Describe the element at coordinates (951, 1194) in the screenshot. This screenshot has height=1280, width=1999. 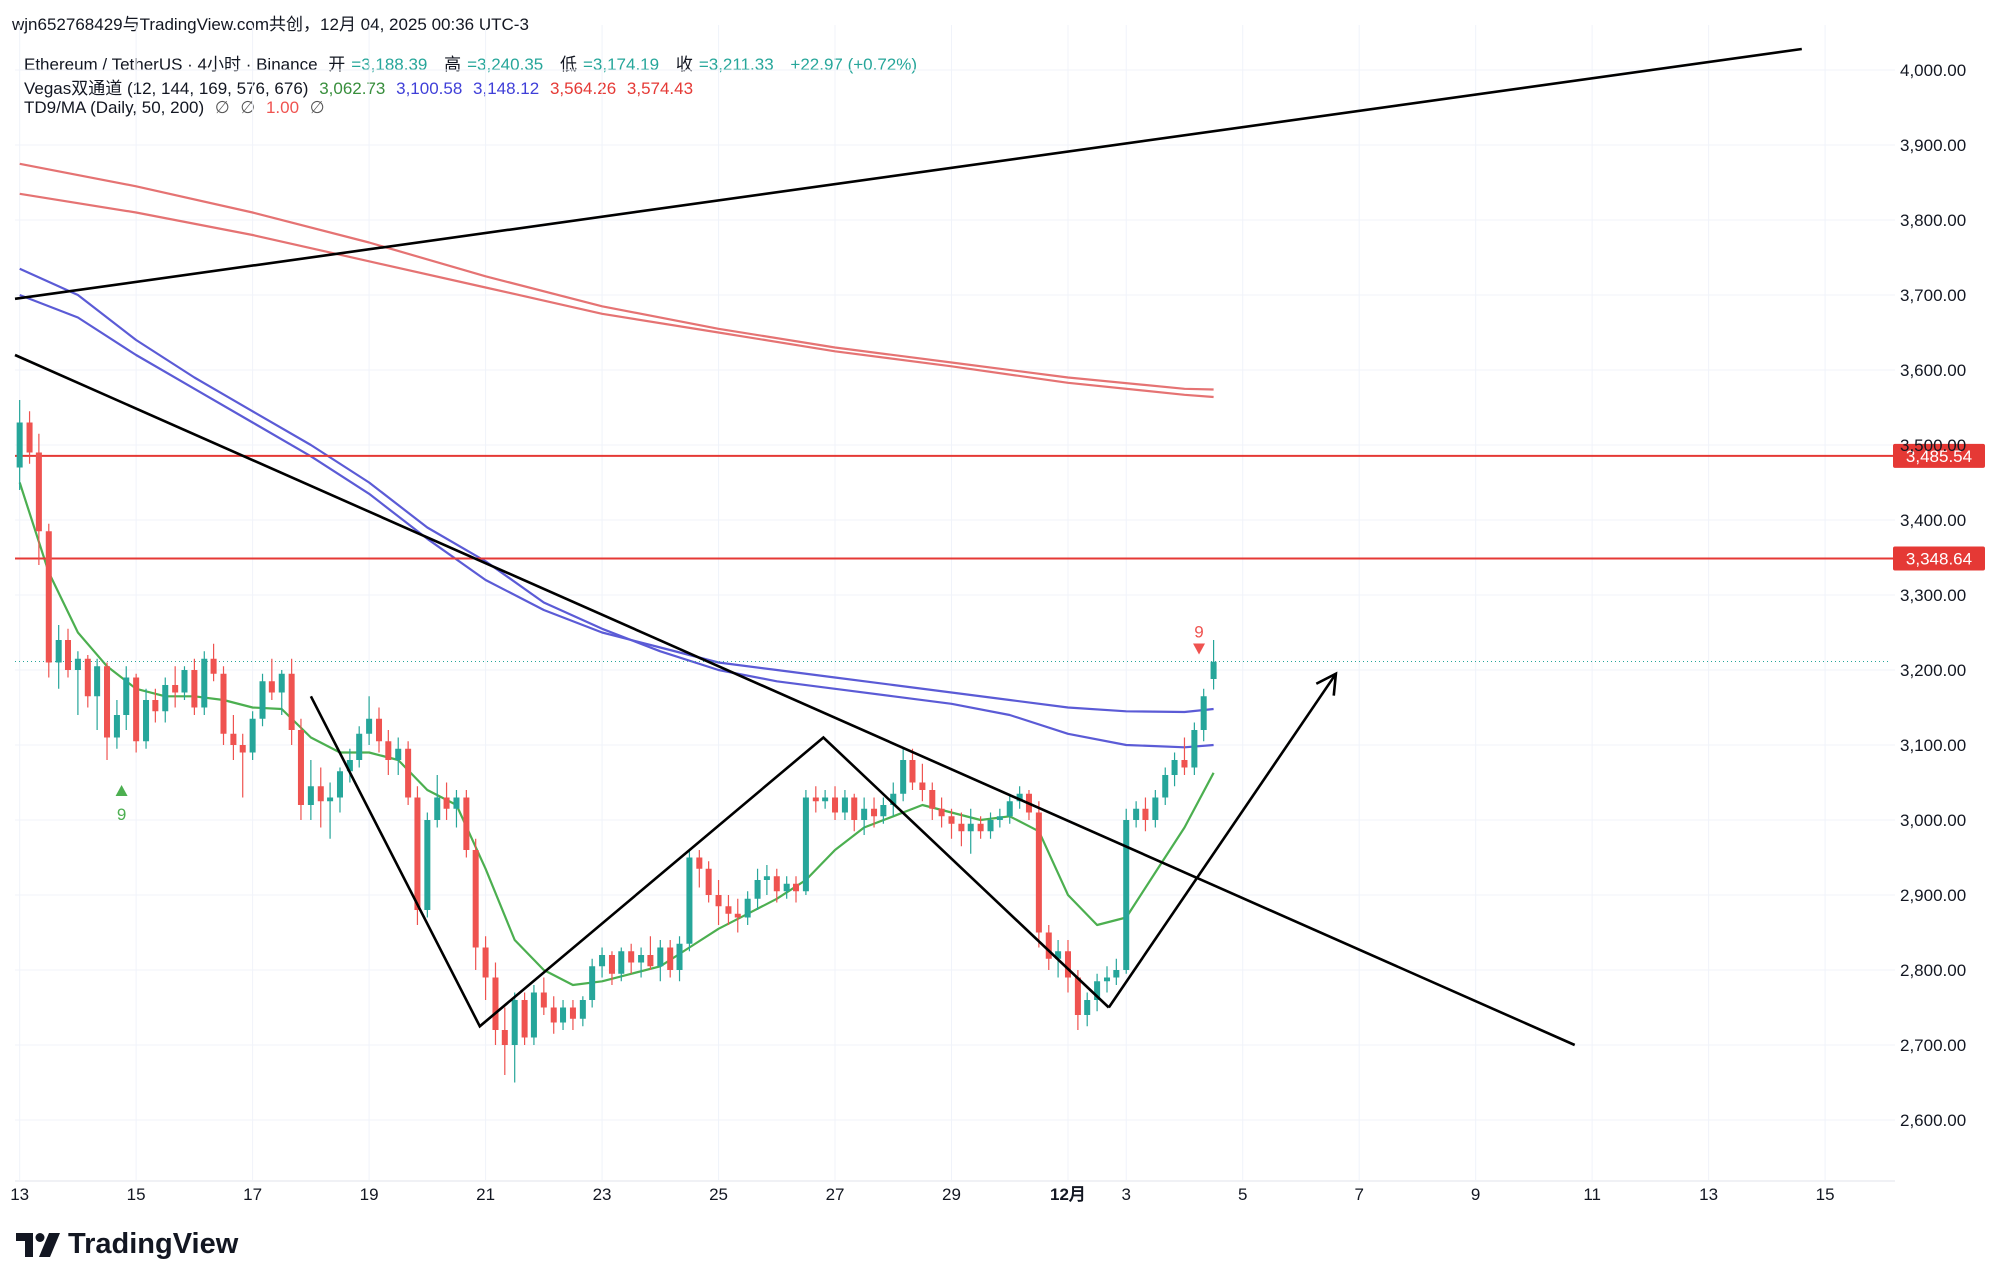
I see `x-tick-label: 29` at that location.